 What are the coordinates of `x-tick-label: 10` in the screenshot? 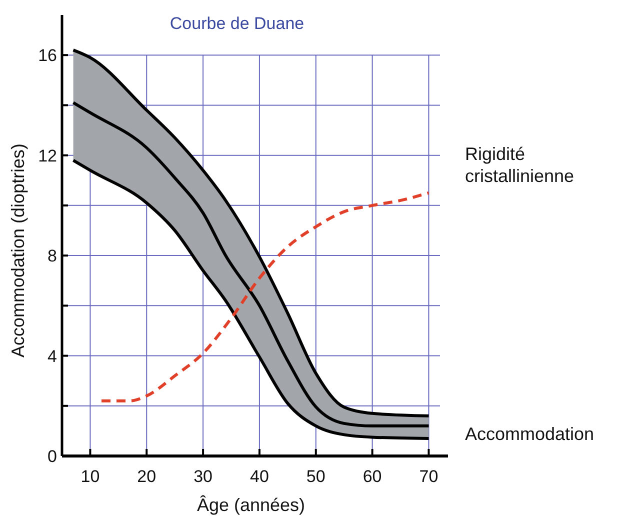 It's located at (90, 476).